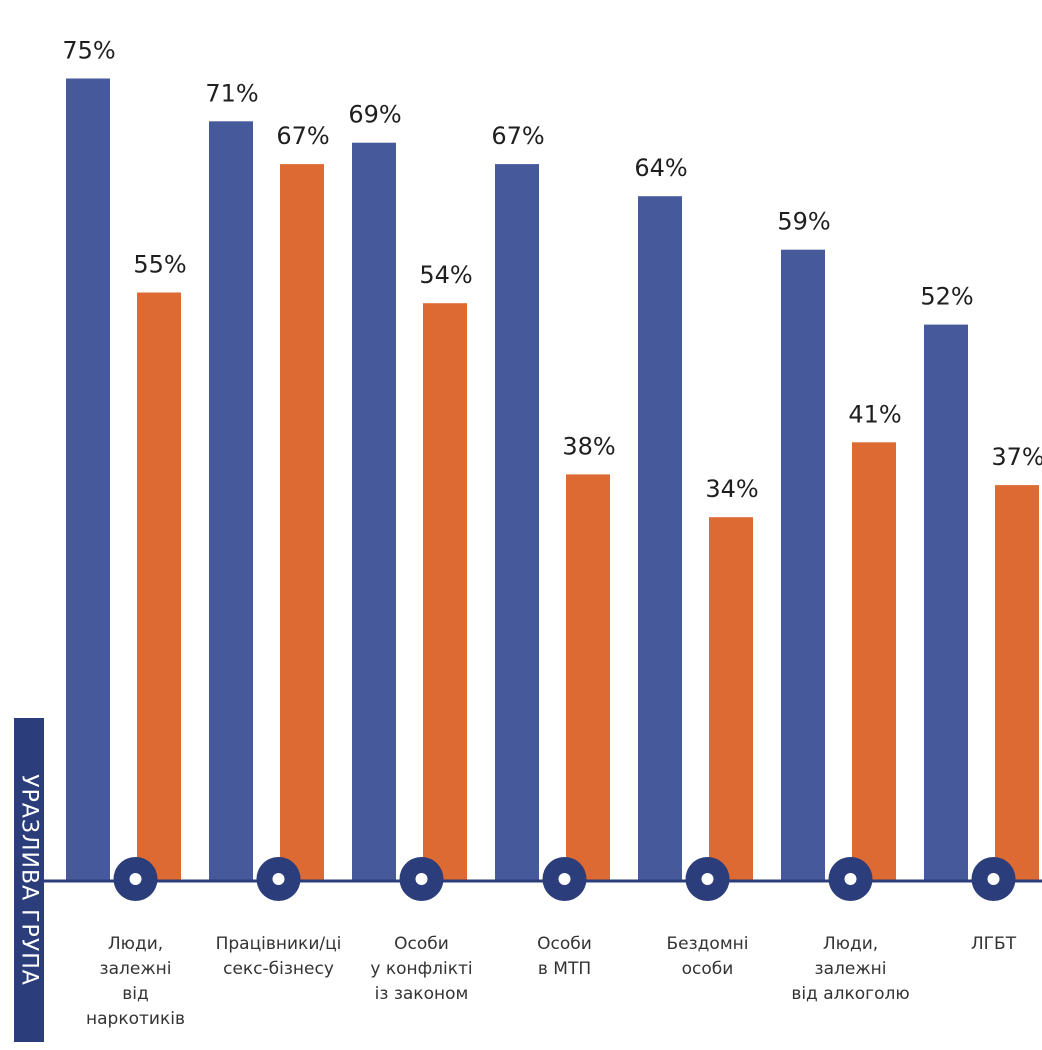 This screenshot has height=1050, width=1042. What do you see at coordinates (1017, 683) in the screenshot?
I see `bar-series2-cat7` at bounding box center [1017, 683].